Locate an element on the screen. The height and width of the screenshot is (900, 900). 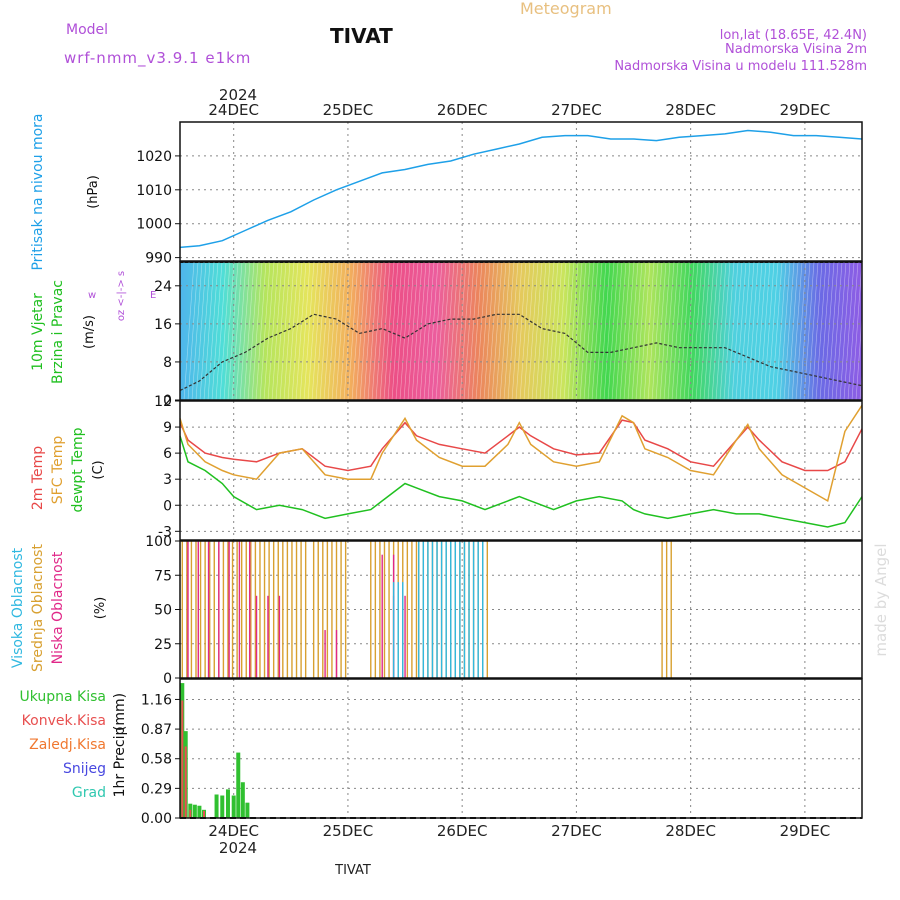
panel-frame is located at coordinates (521, 609).